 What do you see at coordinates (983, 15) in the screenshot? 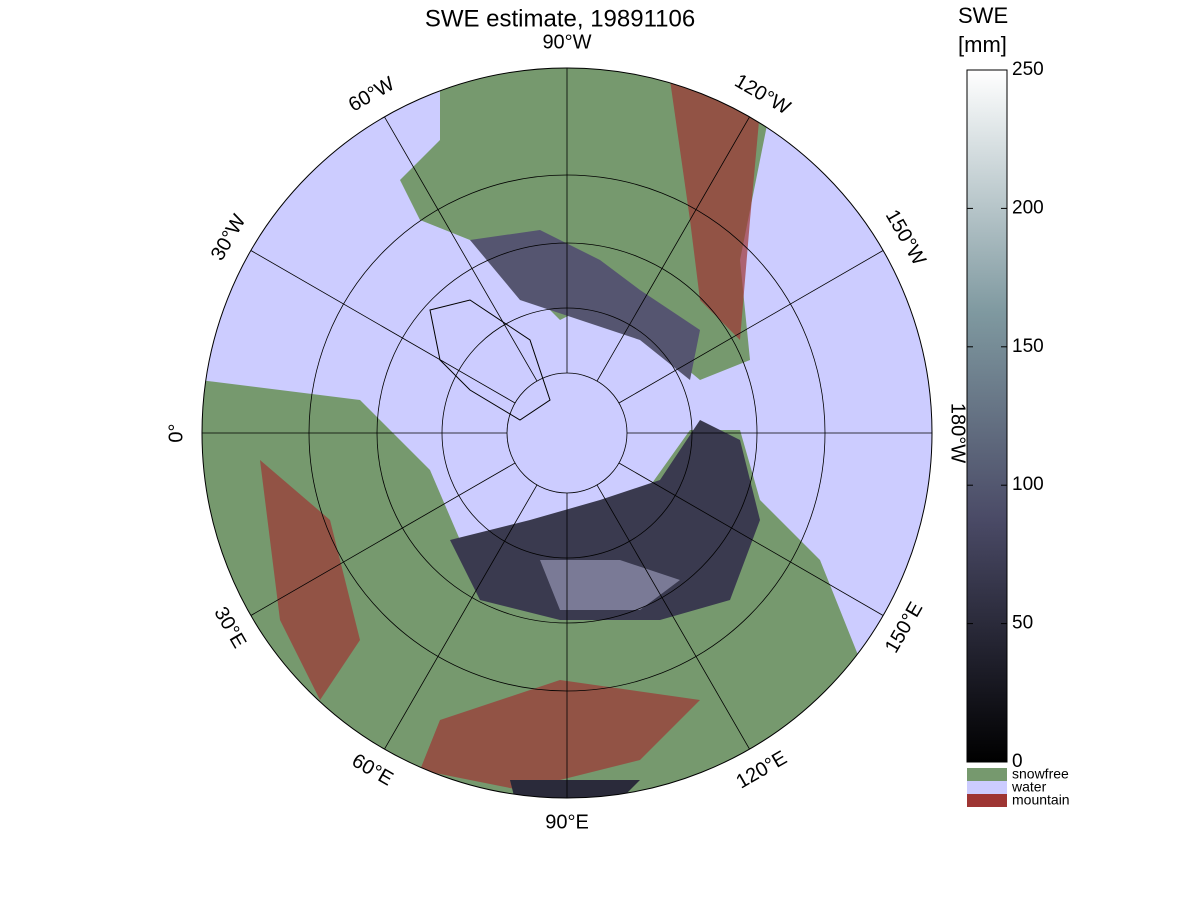
I see `colorbar-title: SWE` at bounding box center [983, 15].